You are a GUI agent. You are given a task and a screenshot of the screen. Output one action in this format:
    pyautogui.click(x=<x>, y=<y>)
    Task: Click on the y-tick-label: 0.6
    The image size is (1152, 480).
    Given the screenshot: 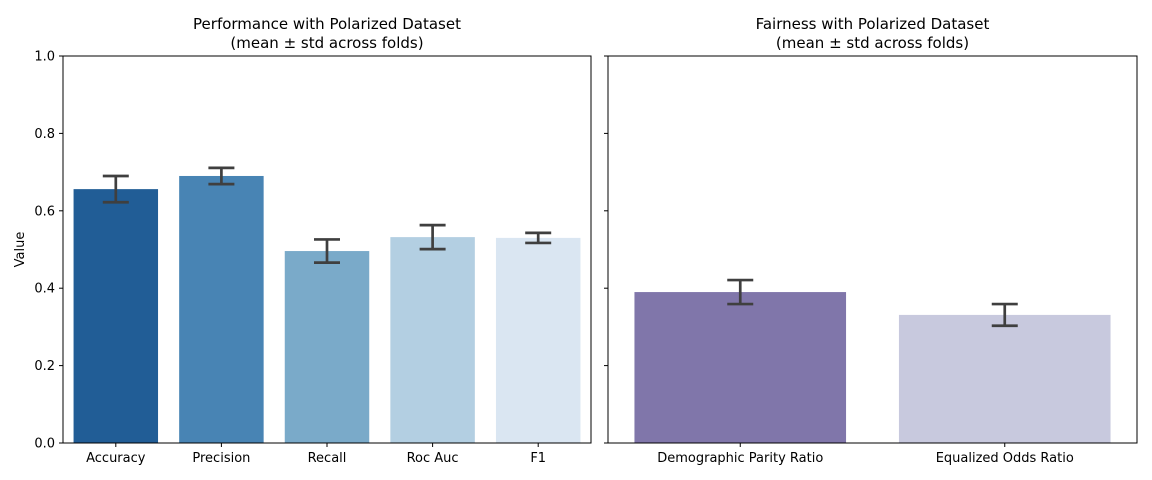 What is the action you would take?
    pyautogui.click(x=44, y=211)
    